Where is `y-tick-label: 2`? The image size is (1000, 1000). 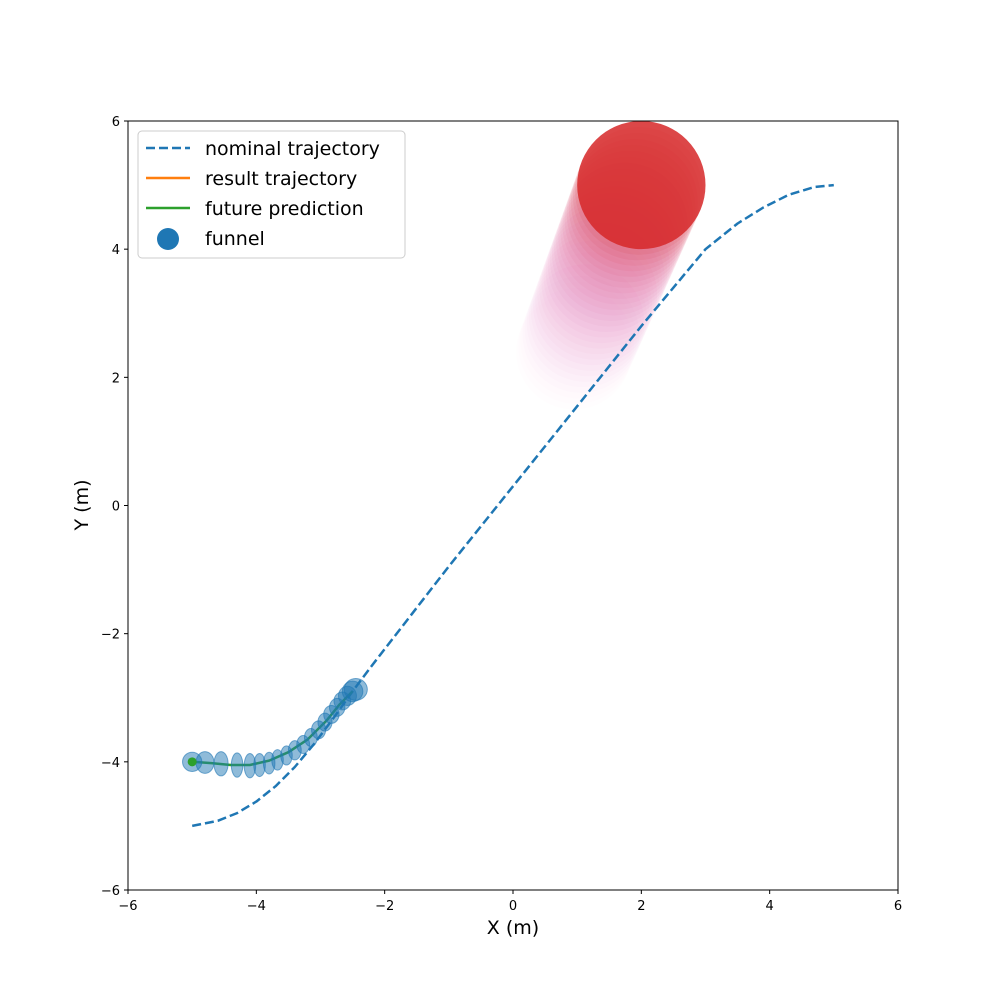 y-tick-label: 2 is located at coordinates (116, 378).